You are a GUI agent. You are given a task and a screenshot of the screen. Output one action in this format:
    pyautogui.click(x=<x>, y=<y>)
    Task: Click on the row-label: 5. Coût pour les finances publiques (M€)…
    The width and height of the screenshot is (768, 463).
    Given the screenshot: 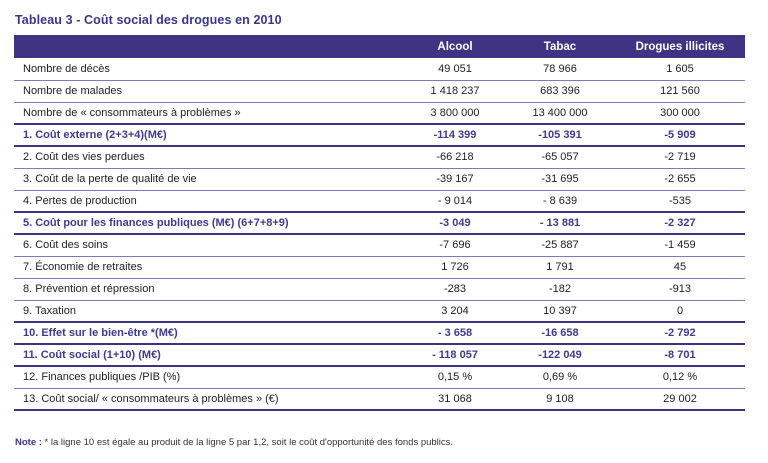 What is the action you would take?
    pyautogui.click(x=156, y=223)
    